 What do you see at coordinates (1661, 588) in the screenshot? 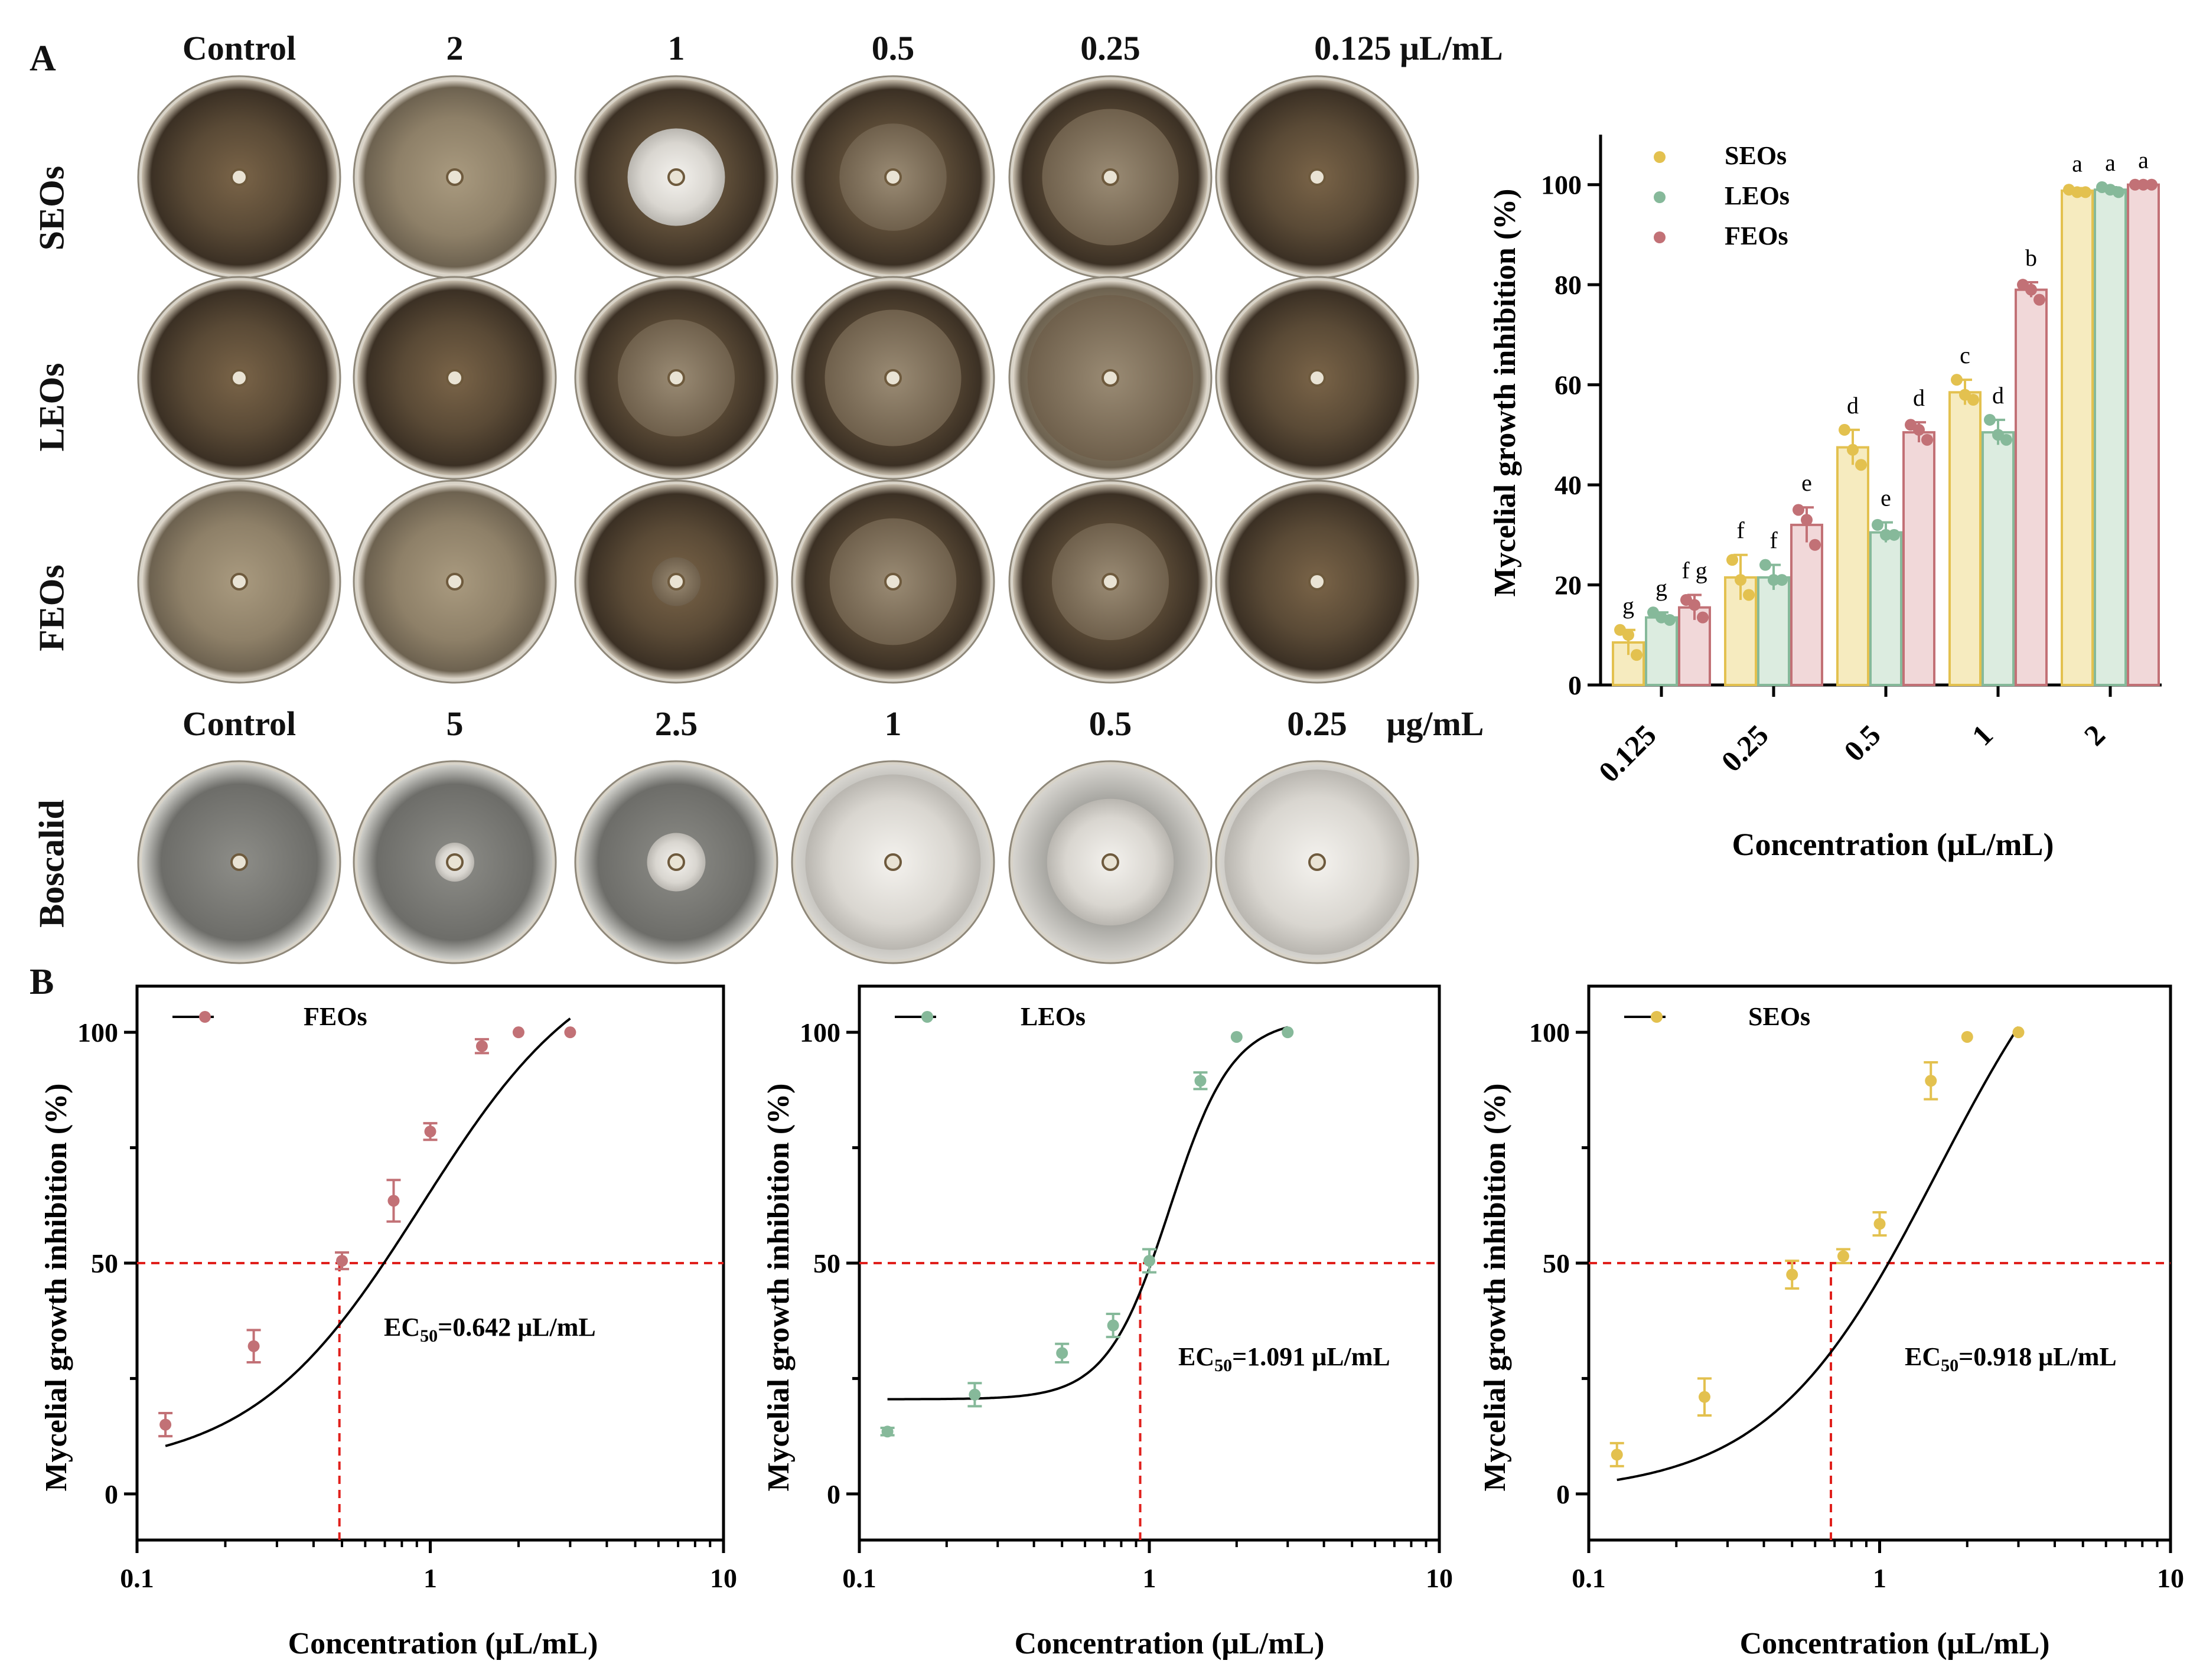
I see `significance-letter: g` at bounding box center [1661, 588].